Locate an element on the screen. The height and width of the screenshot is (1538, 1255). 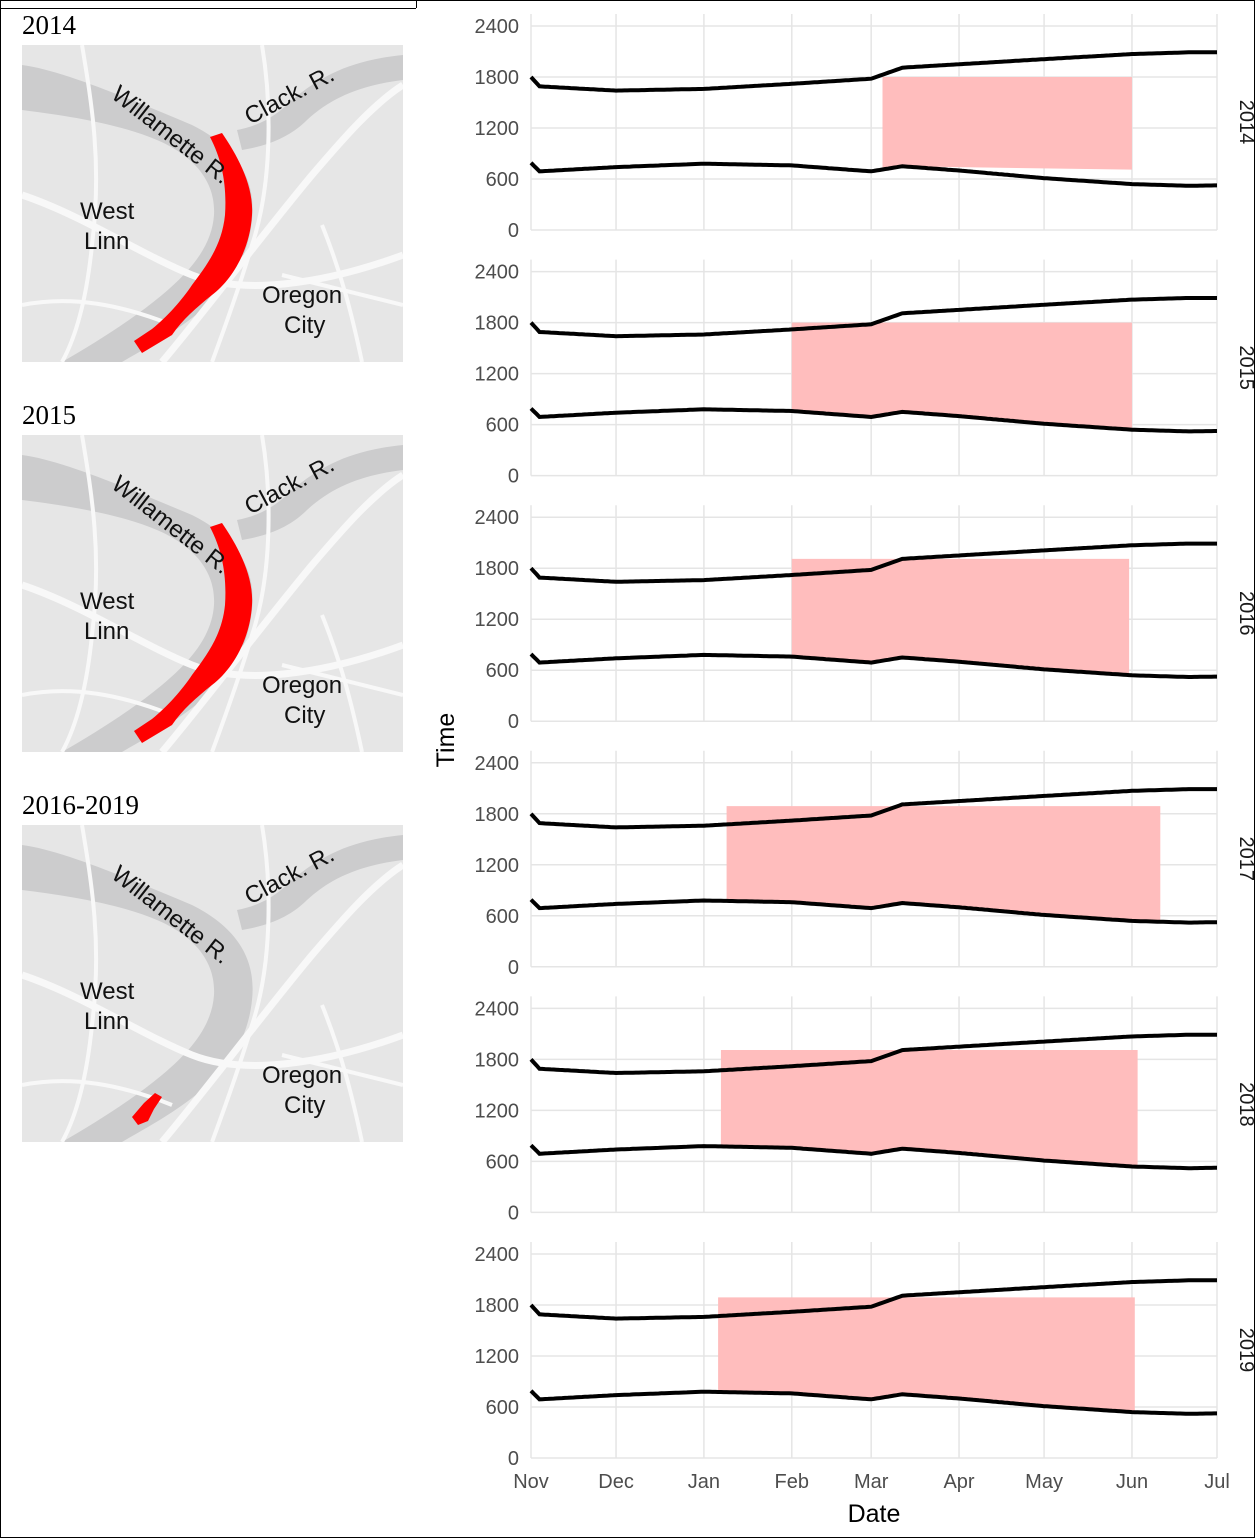
fishery-window-2015 is located at coordinates (961, 376).